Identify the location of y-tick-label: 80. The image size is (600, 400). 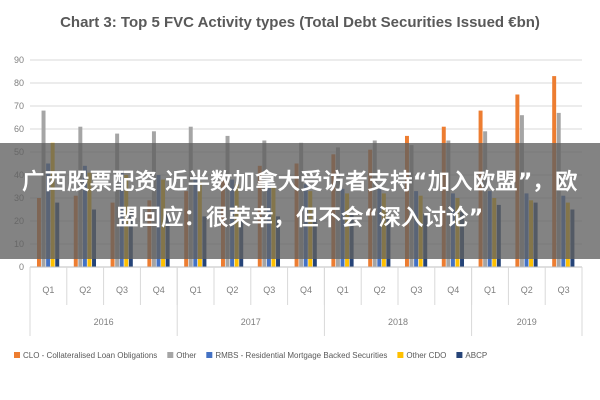
(19, 83).